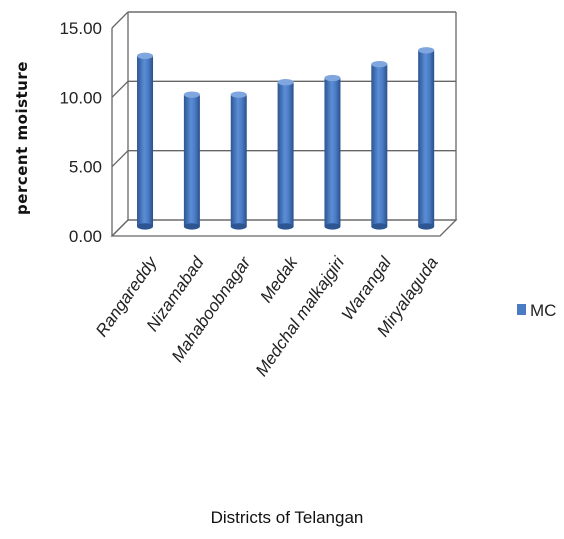 The image size is (564, 539). Describe the element at coordinates (287, 517) in the screenshot. I see `x-axis-title: Districts of Telangan` at that location.